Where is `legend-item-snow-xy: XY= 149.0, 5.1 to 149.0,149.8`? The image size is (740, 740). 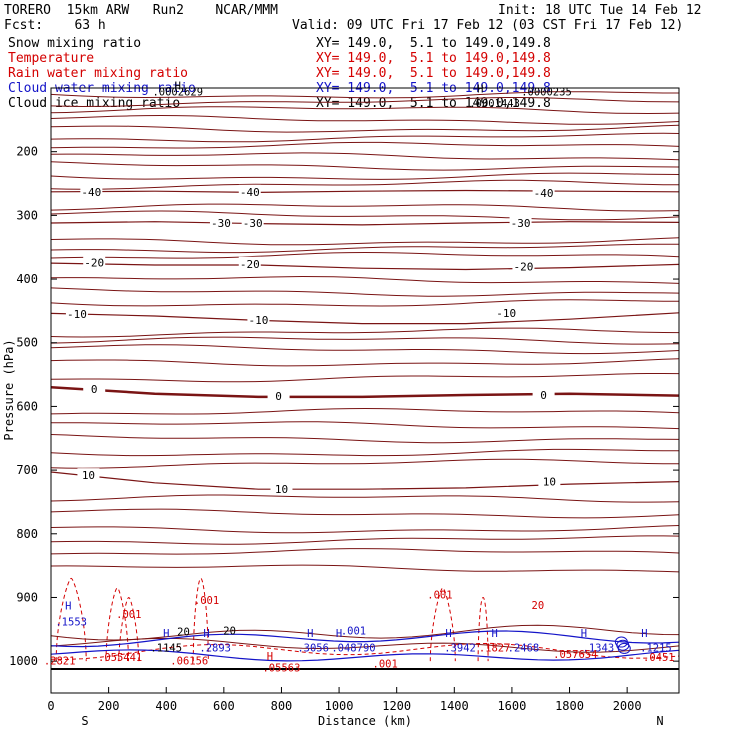
legend-item-snow-xy: XY= 149.0, 5.1 to 149.0,149.8 is located at coordinates (433, 43).